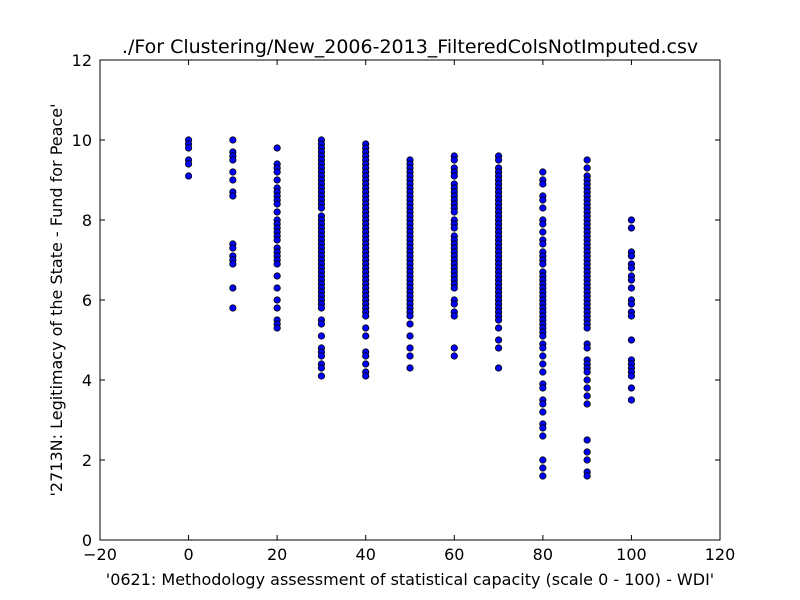 The height and width of the screenshot is (600, 800). I want to click on x-tick-label: 80, so click(543, 554).